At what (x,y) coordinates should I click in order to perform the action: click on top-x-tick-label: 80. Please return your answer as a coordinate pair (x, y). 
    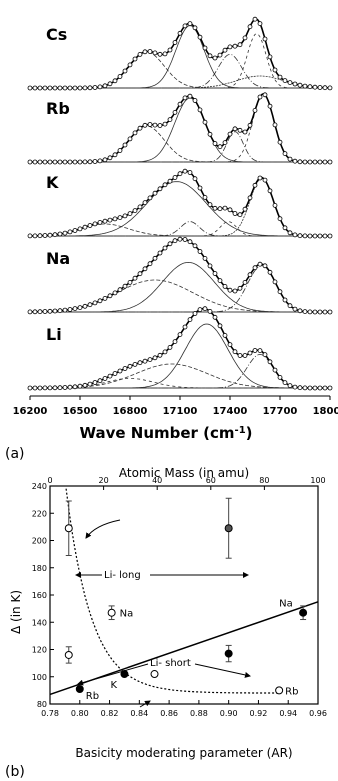
    Looking at the image, I should click on (264, 480).